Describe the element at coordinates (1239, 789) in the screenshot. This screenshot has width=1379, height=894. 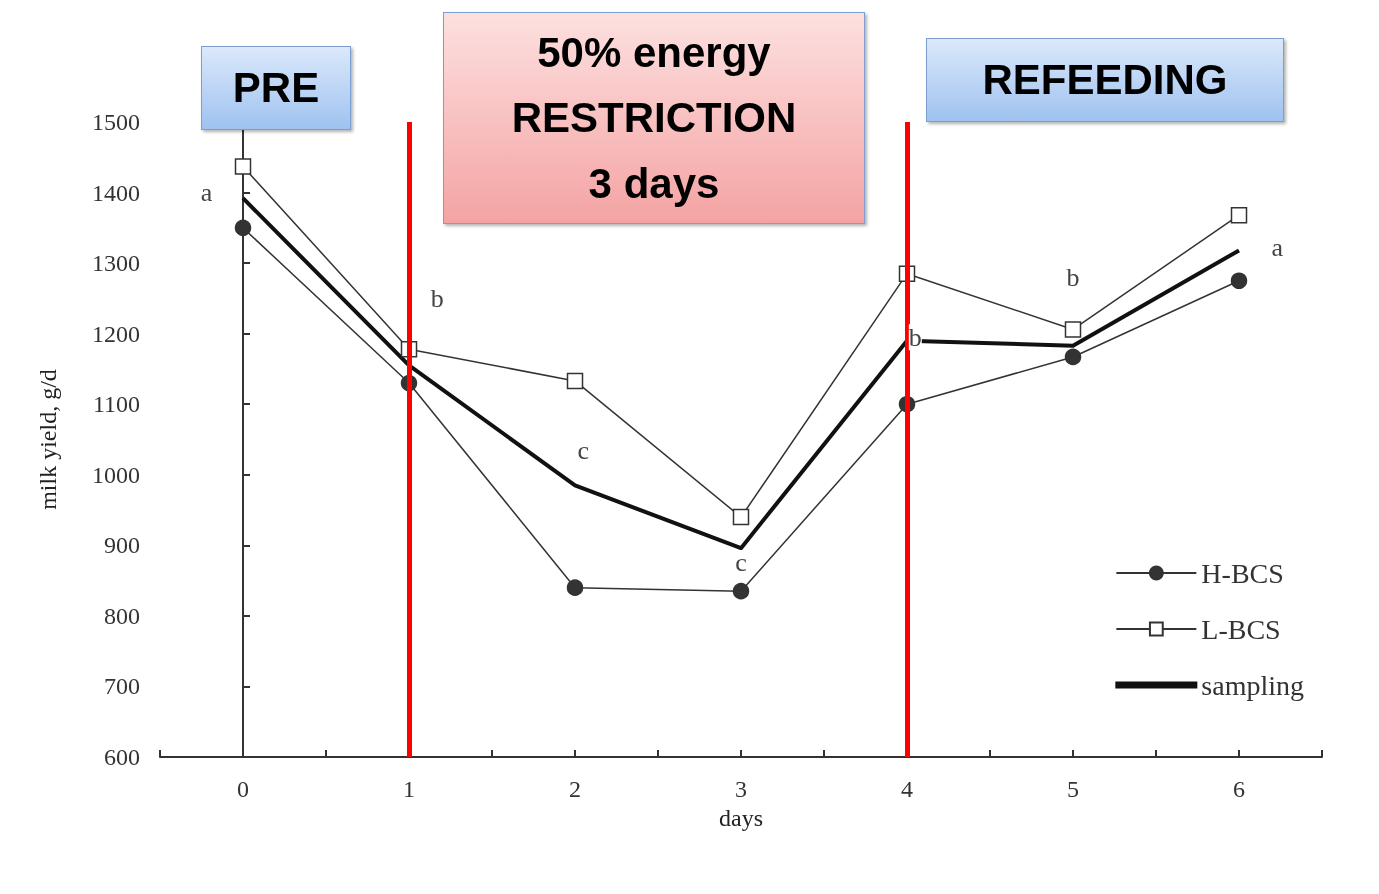
I see `x-tick-label: 6` at that location.